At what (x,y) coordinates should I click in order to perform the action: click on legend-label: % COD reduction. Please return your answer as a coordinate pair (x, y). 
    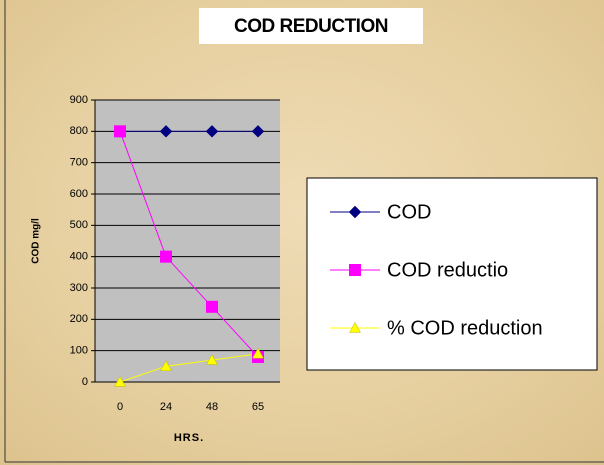
    Looking at the image, I should click on (465, 328).